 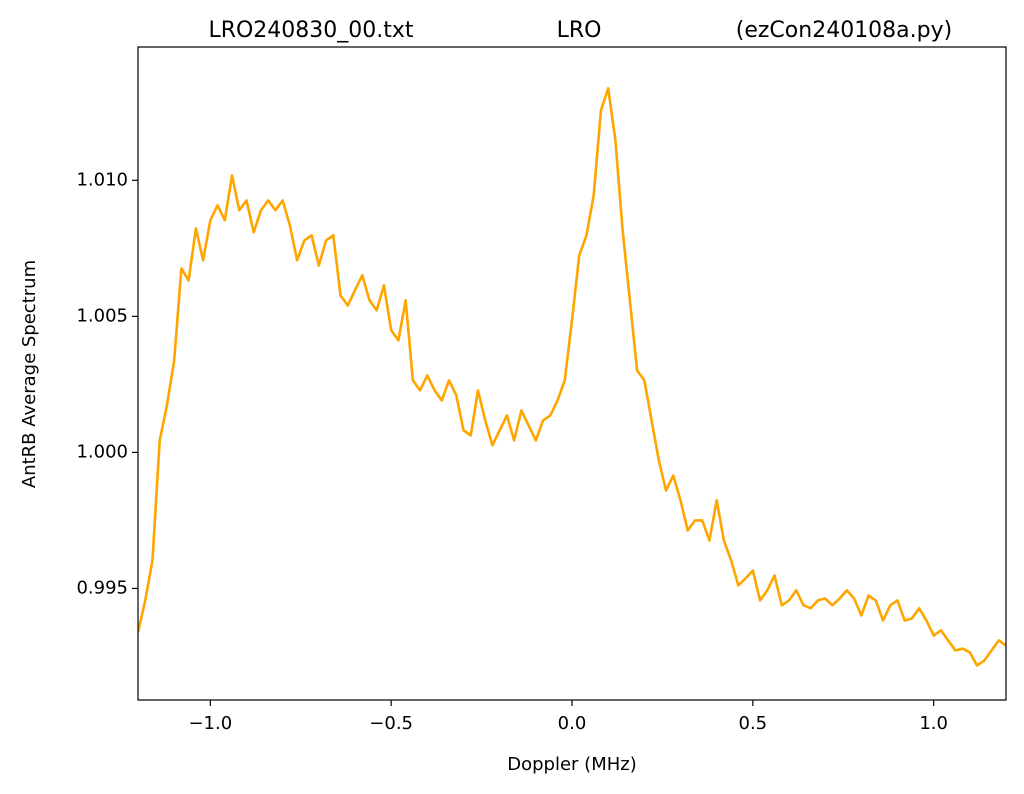 What do you see at coordinates (753, 723) in the screenshot?
I see `x-tick-label: 0.5` at bounding box center [753, 723].